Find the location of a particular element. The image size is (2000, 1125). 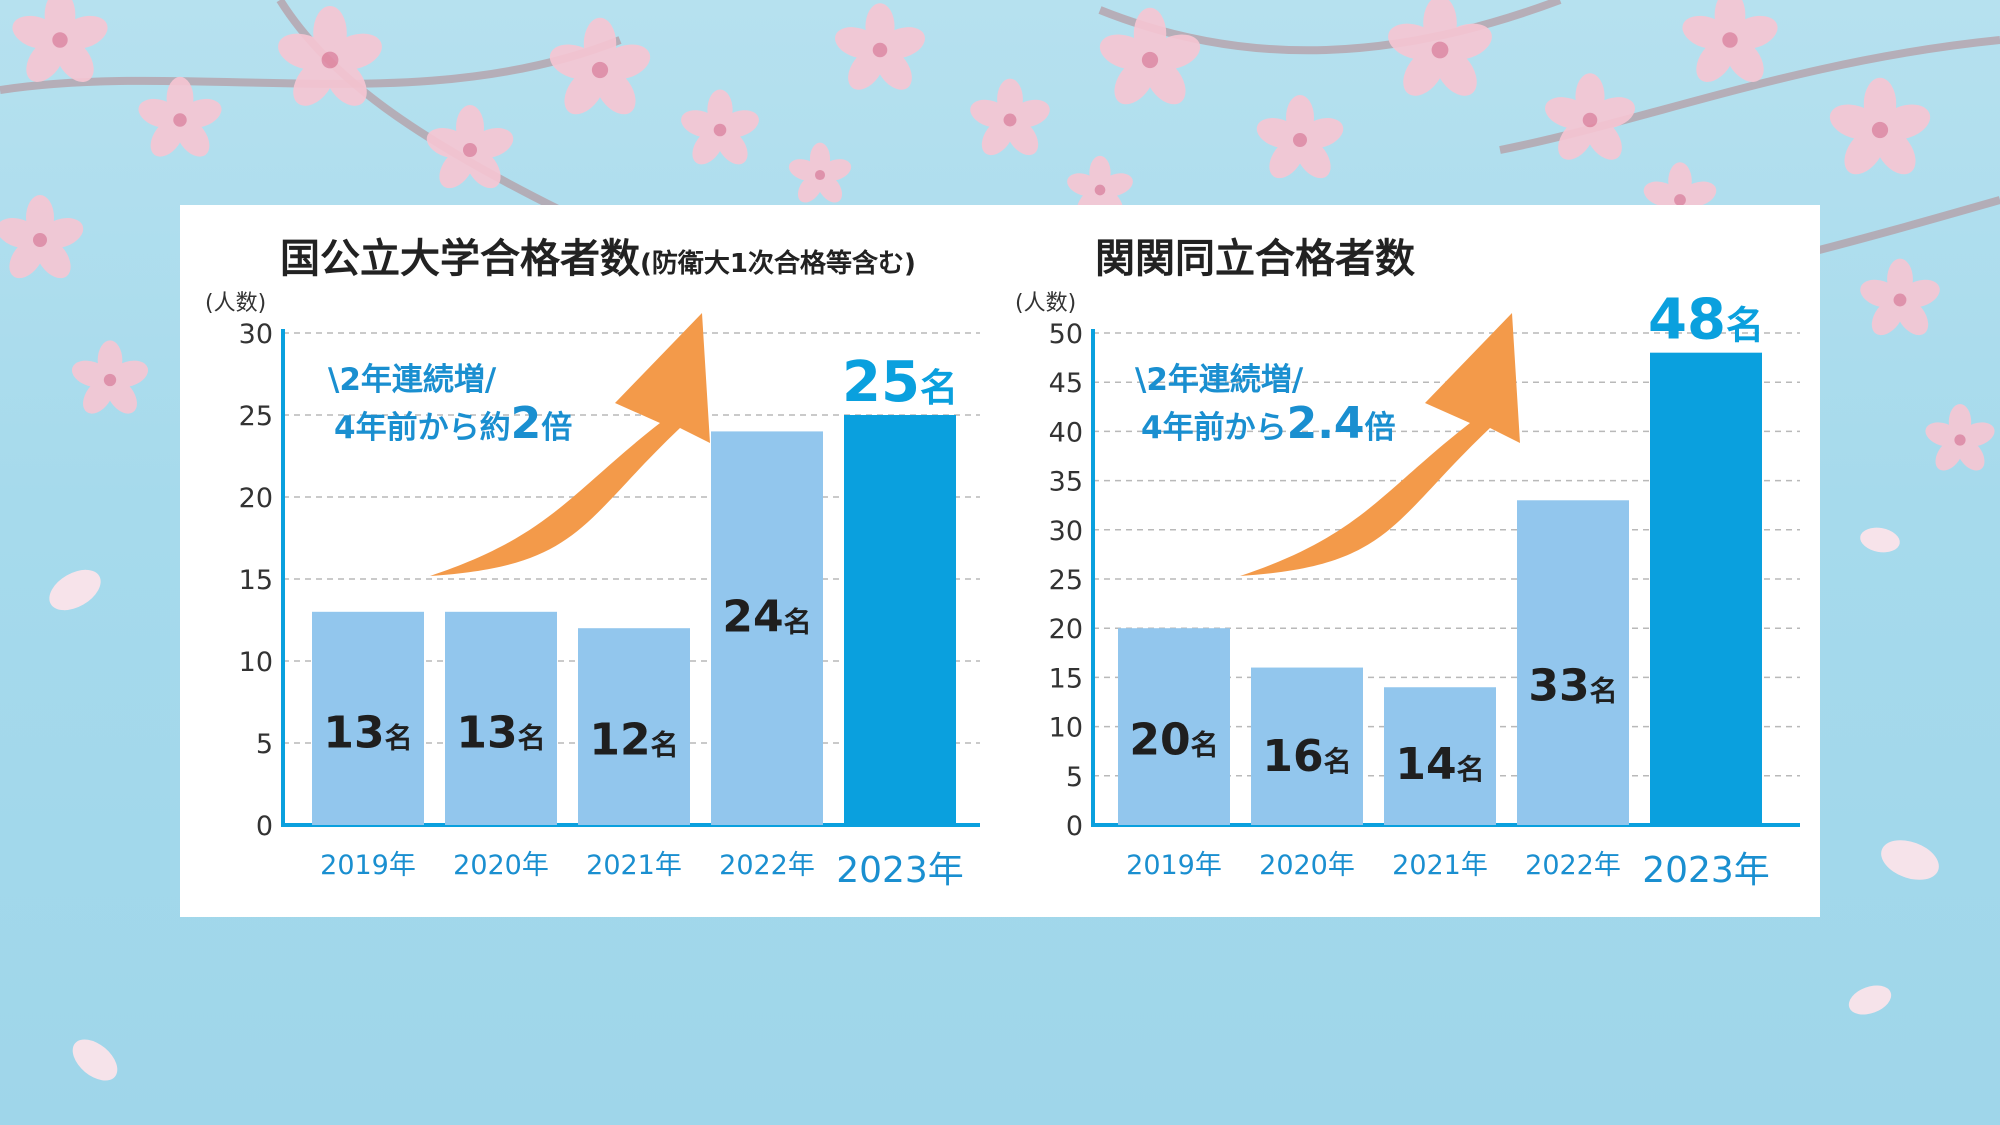

y-tick-label: 45 is located at coordinates (1066, 383).